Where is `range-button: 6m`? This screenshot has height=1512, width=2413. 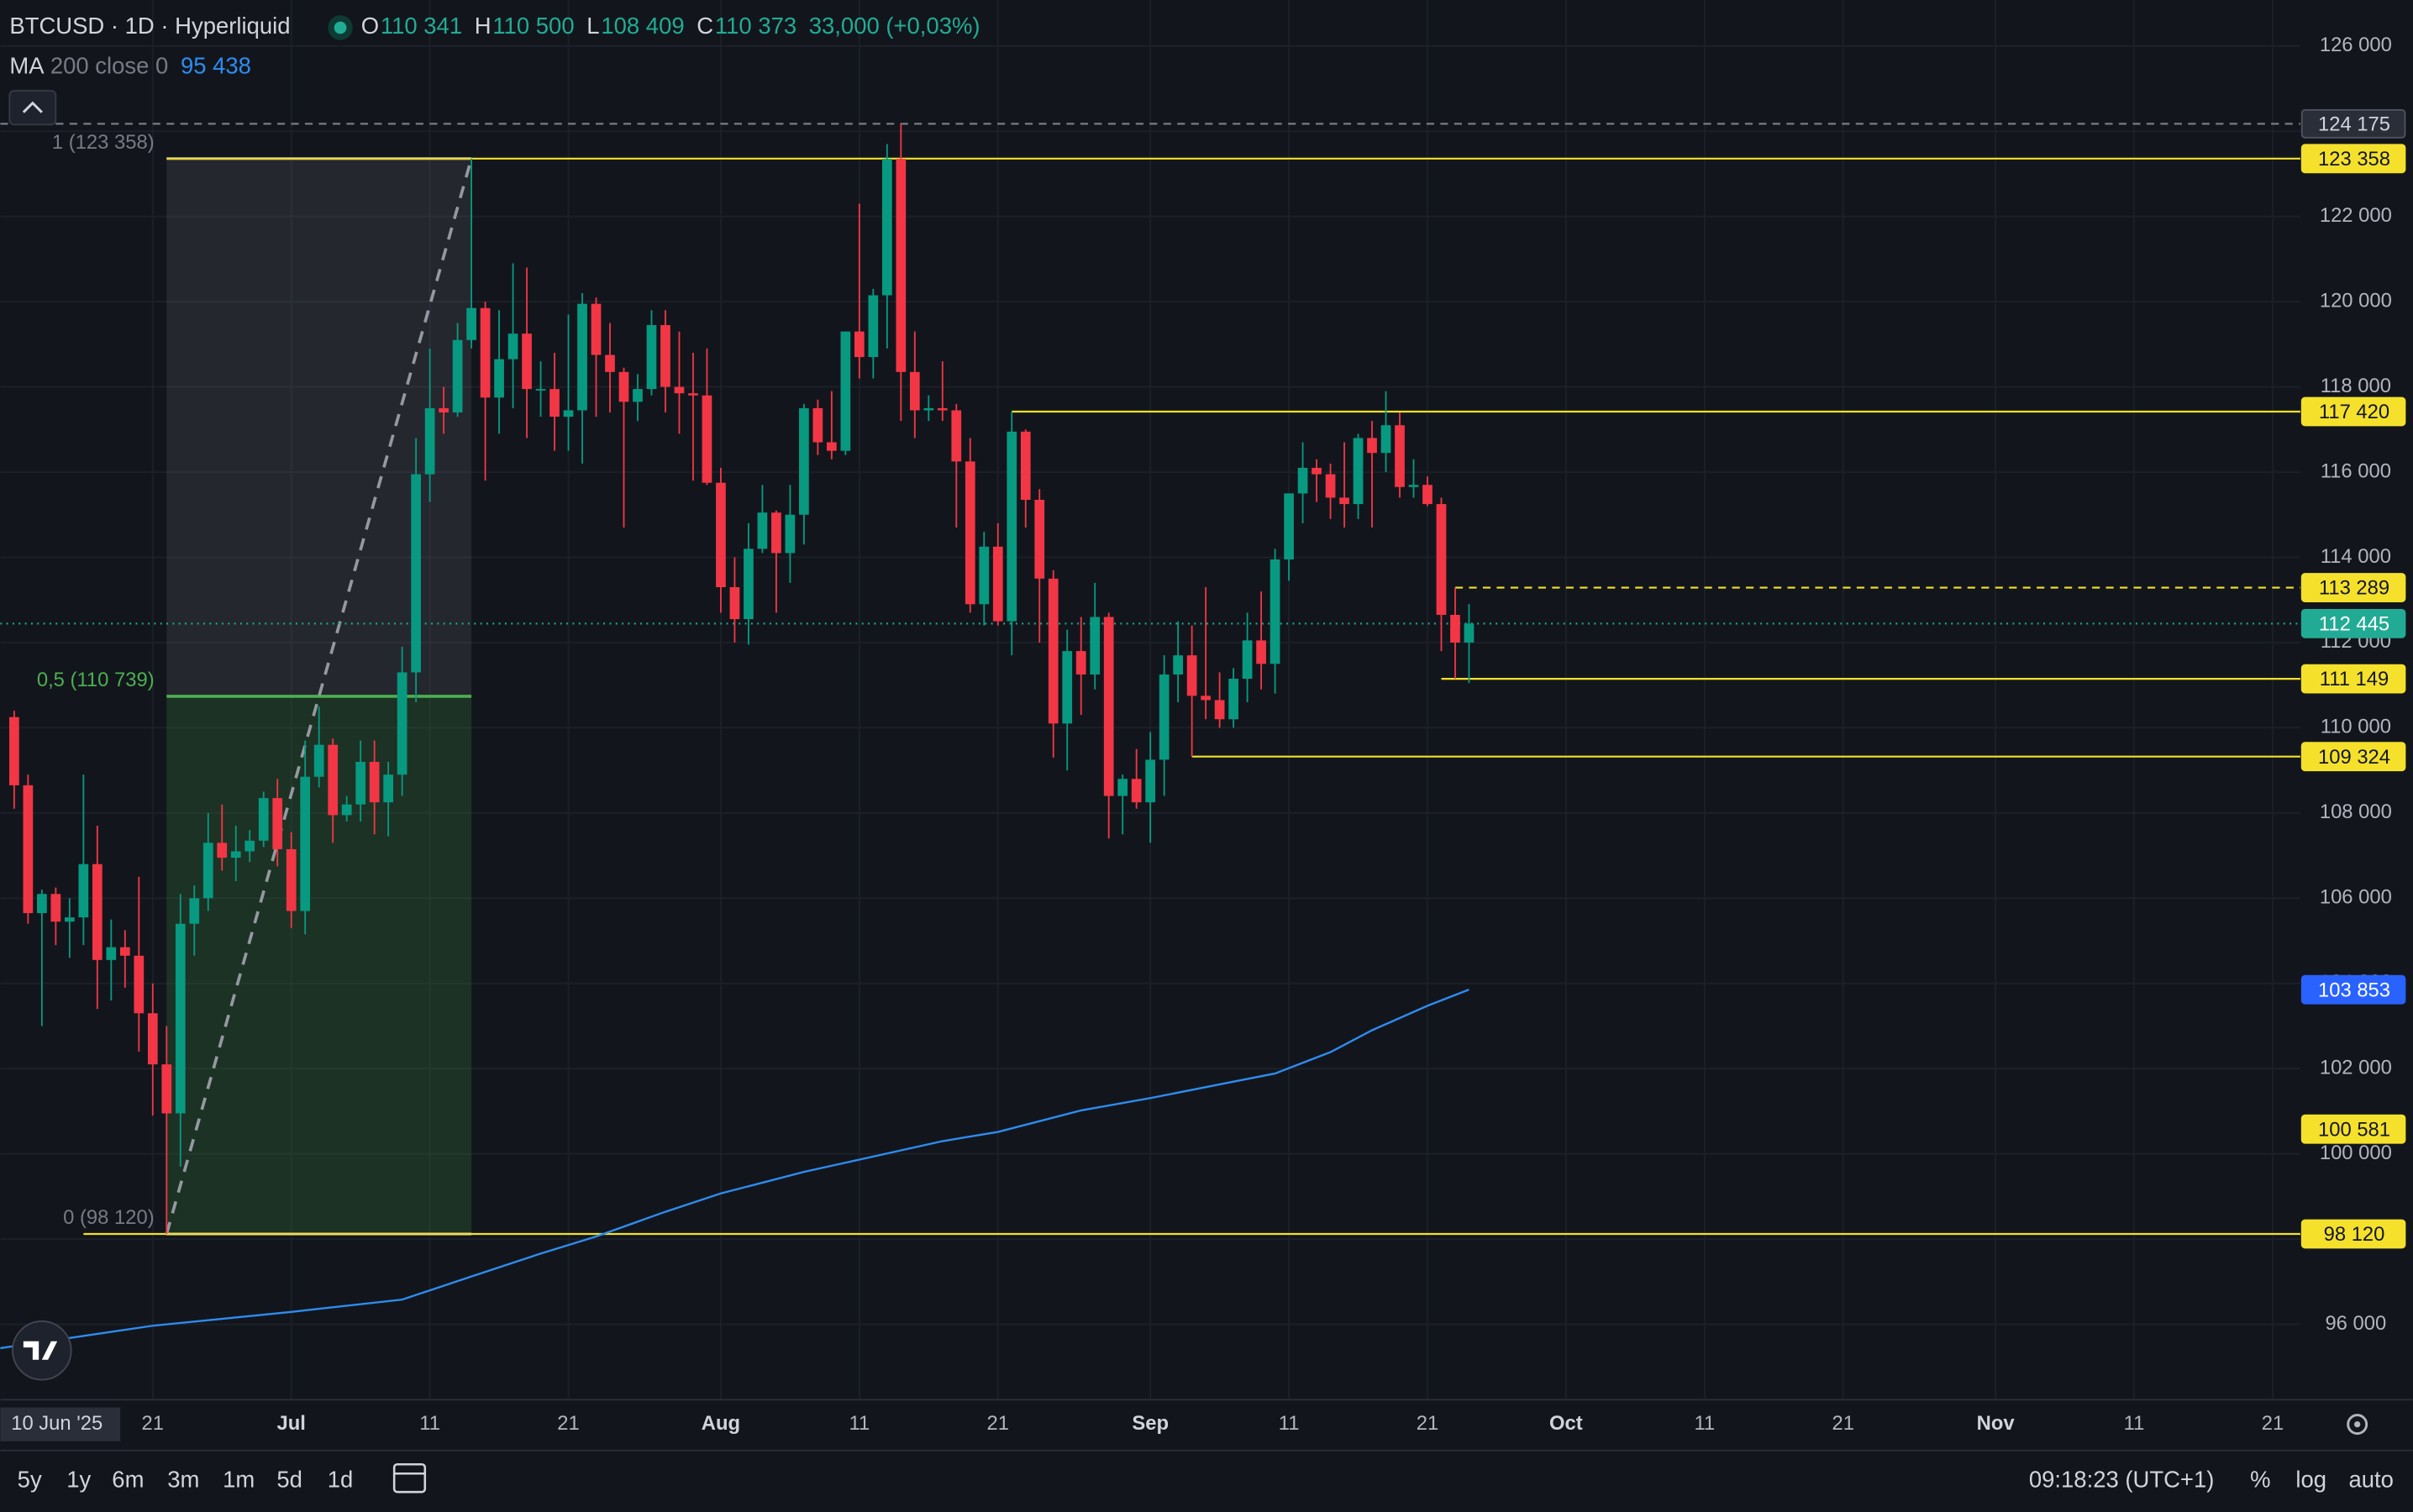 range-button: 6m is located at coordinates (128, 1480).